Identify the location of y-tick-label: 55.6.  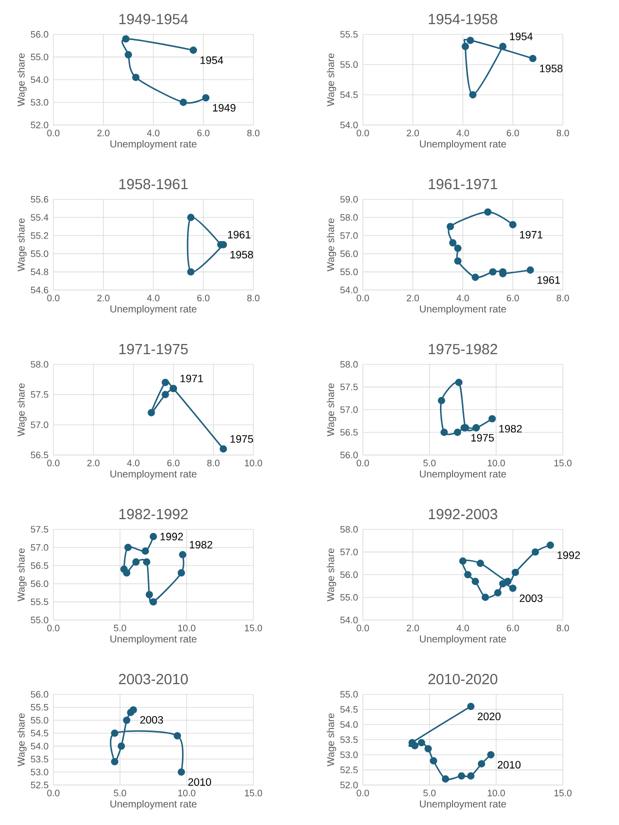
(39, 199).